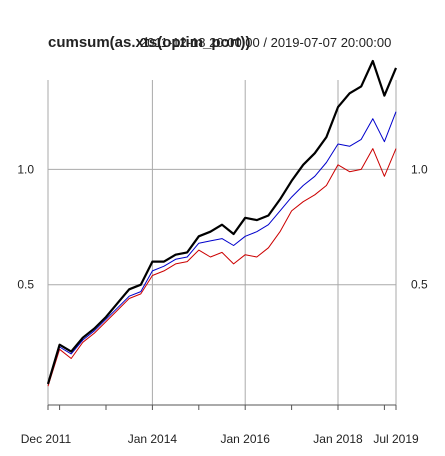 Image resolution: width=445 pixels, height=456 pixels. Describe the element at coordinates (222, 407) in the screenshot. I see `x-axis` at that location.